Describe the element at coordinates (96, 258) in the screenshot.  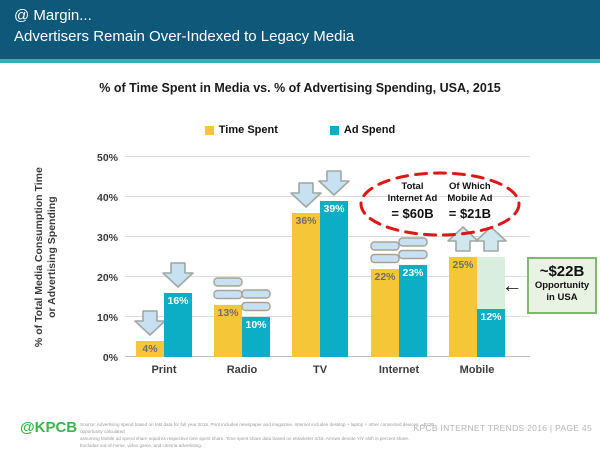
I see `y-axis-ticks: 0% 10% 20% 30% 40% 50%` at that location.